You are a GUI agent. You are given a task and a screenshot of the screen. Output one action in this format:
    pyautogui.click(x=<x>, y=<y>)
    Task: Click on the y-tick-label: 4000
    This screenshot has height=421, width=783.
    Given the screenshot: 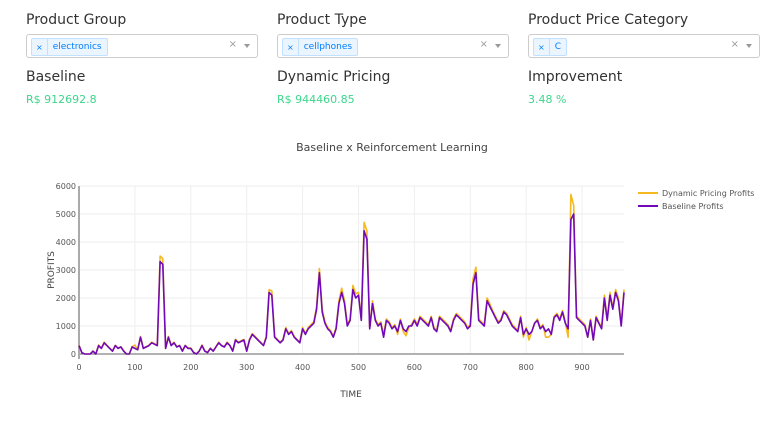 What is the action you would take?
    pyautogui.click(x=66, y=242)
    